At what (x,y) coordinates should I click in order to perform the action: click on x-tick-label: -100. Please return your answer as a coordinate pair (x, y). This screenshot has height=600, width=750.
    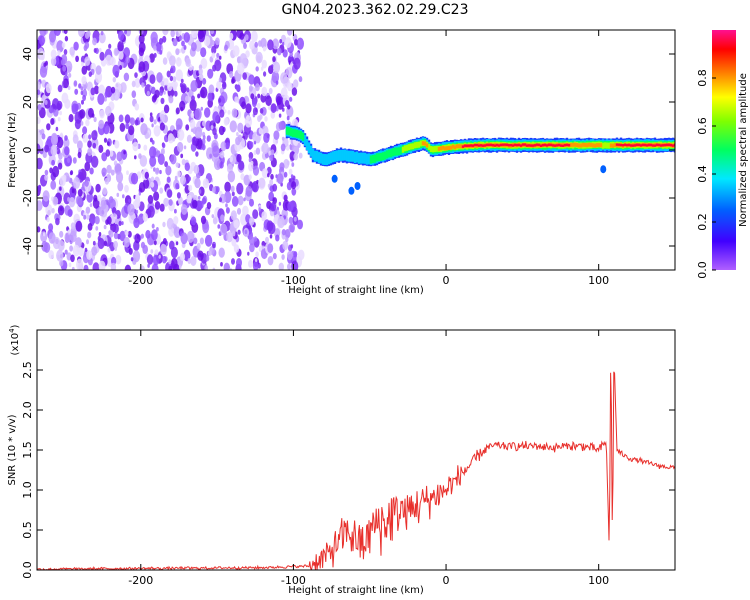
    Looking at the image, I should click on (293, 280).